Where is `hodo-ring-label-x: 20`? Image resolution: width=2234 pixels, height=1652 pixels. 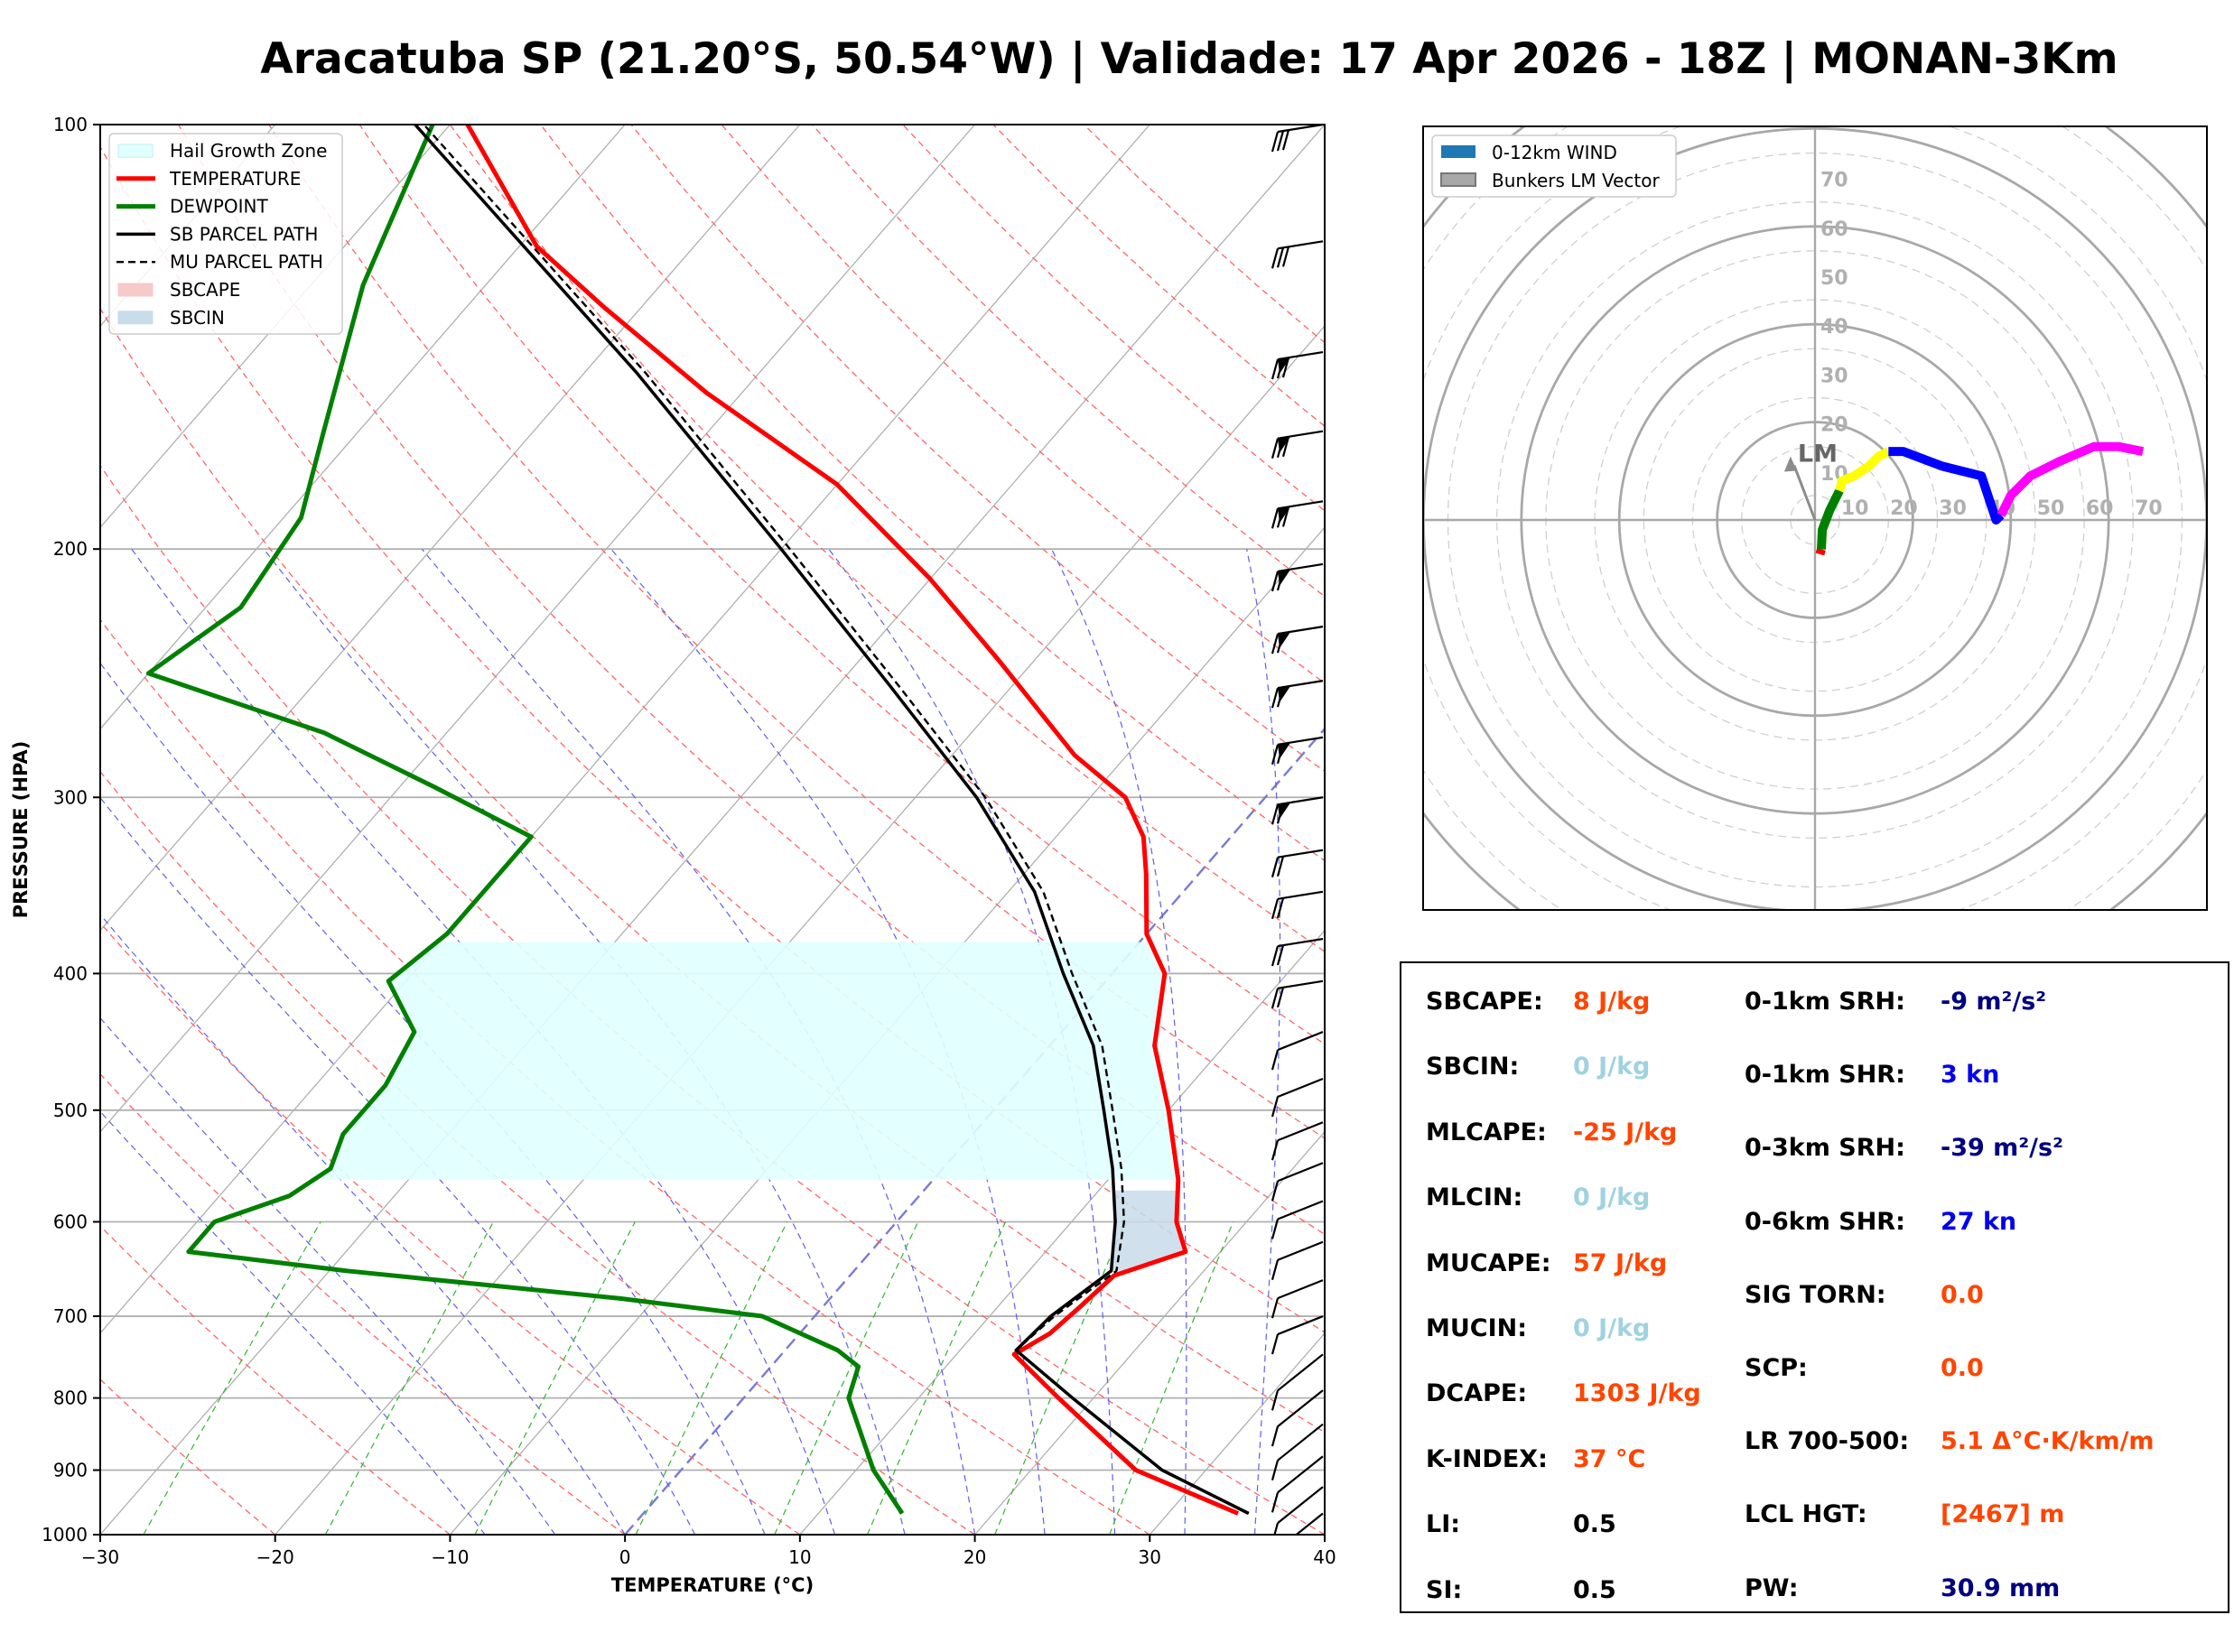 hodo-ring-label-x: 20 is located at coordinates (1904, 508).